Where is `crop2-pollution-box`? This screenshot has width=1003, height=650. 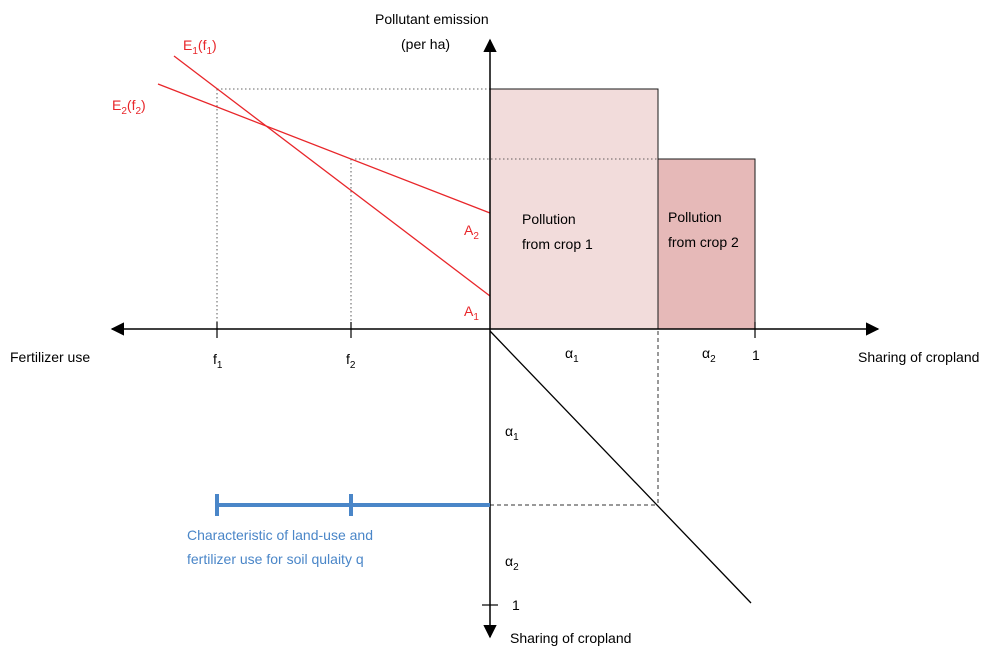 crop2-pollution-box is located at coordinates (706, 244).